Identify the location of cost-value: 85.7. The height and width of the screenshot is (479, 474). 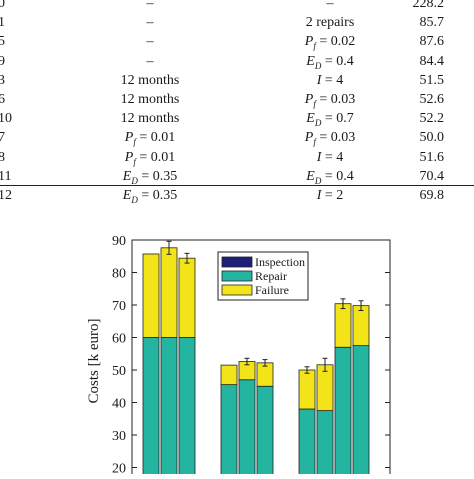
(432, 23).